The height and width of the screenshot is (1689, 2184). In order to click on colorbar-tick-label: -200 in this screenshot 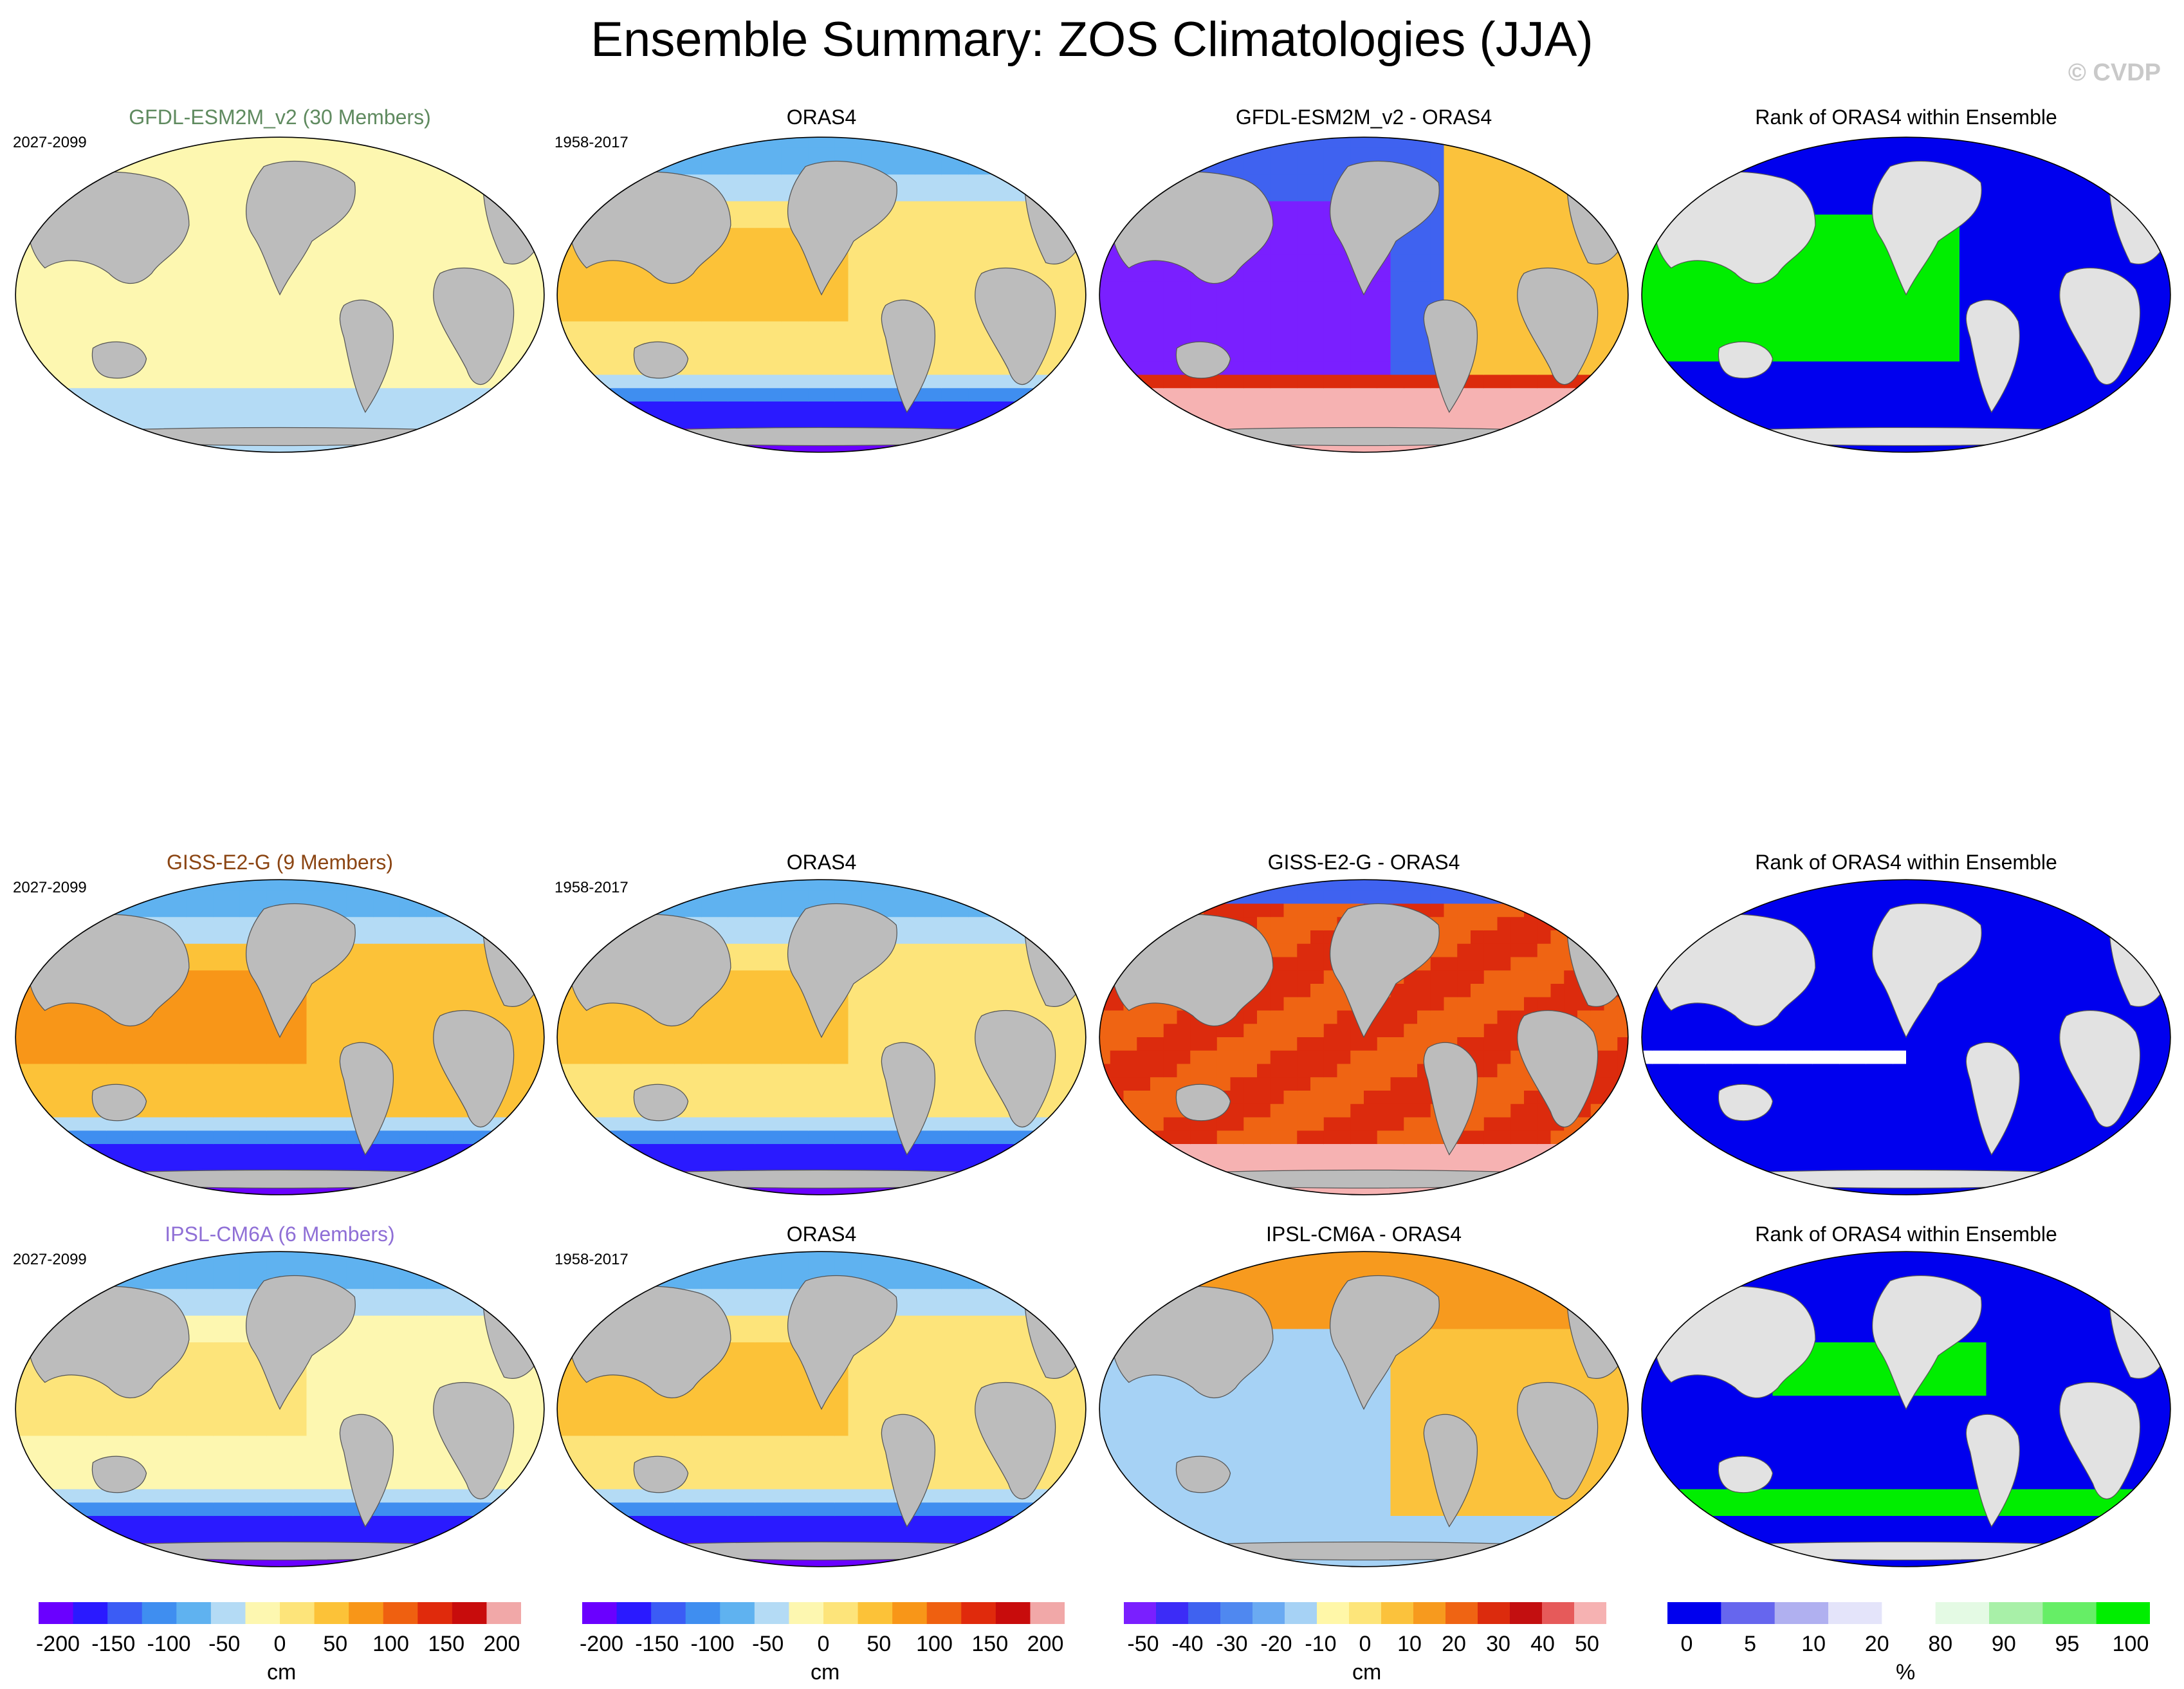, I will do `click(601, 1644)`.